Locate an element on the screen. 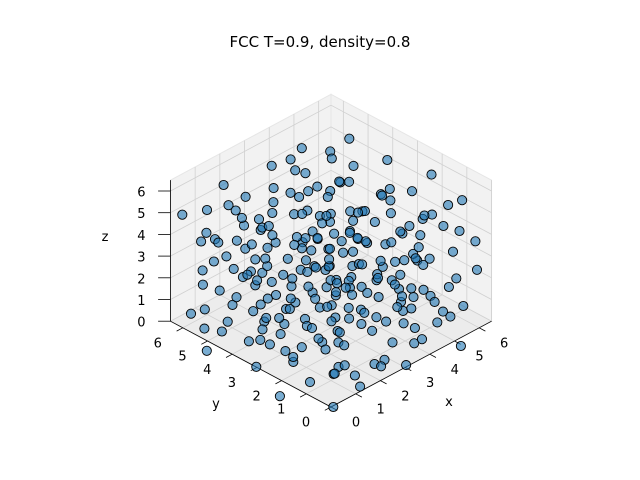  y-tick-mark is located at coordinates (303, 395).